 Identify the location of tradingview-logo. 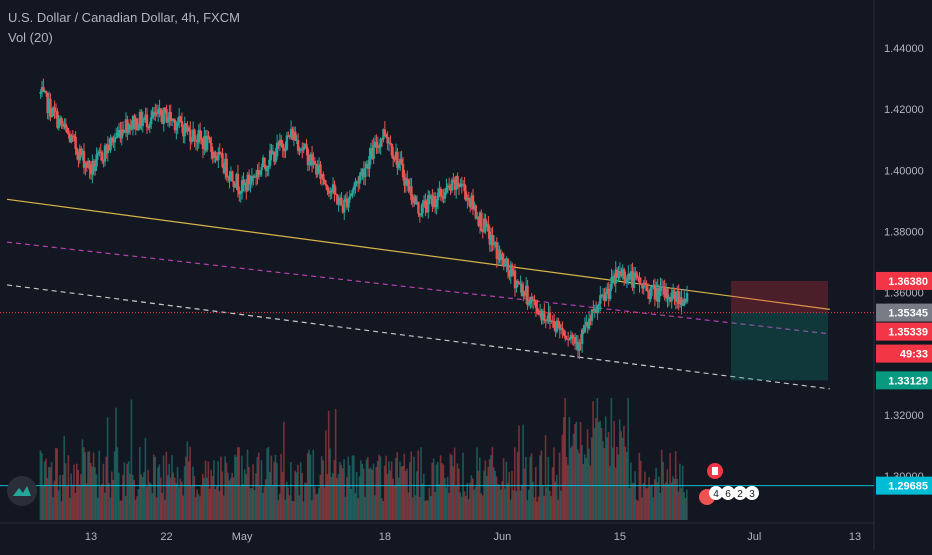
(22, 491).